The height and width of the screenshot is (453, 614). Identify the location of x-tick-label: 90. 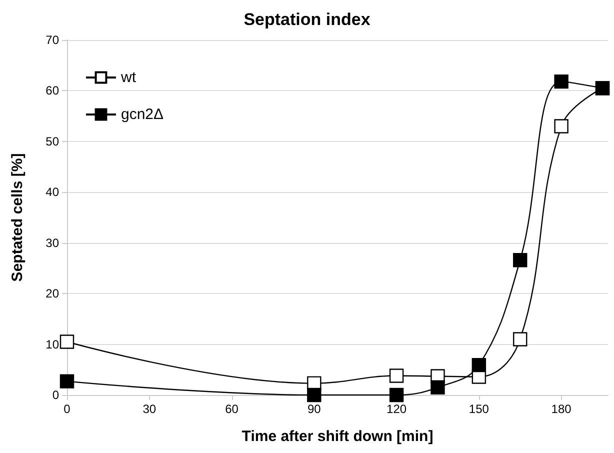
(314, 409).